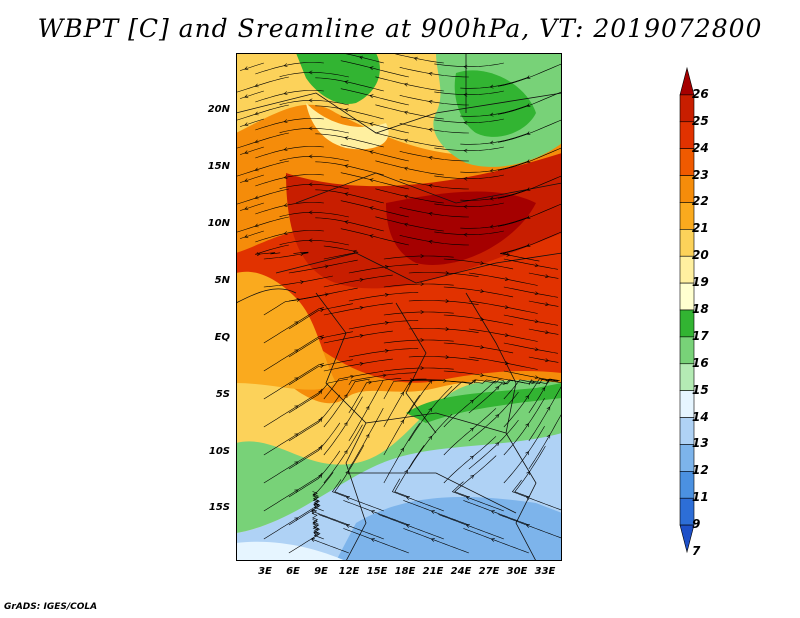  I want to click on colorbar-label: 13, so click(700, 443).